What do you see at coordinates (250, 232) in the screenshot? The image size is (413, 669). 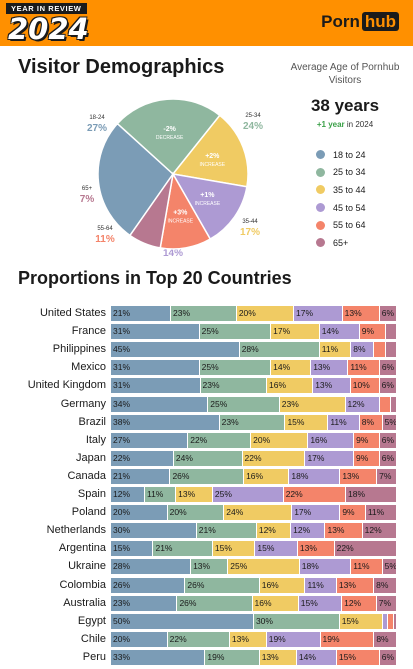 I see `pie-value-label-35-44: 17%` at bounding box center [250, 232].